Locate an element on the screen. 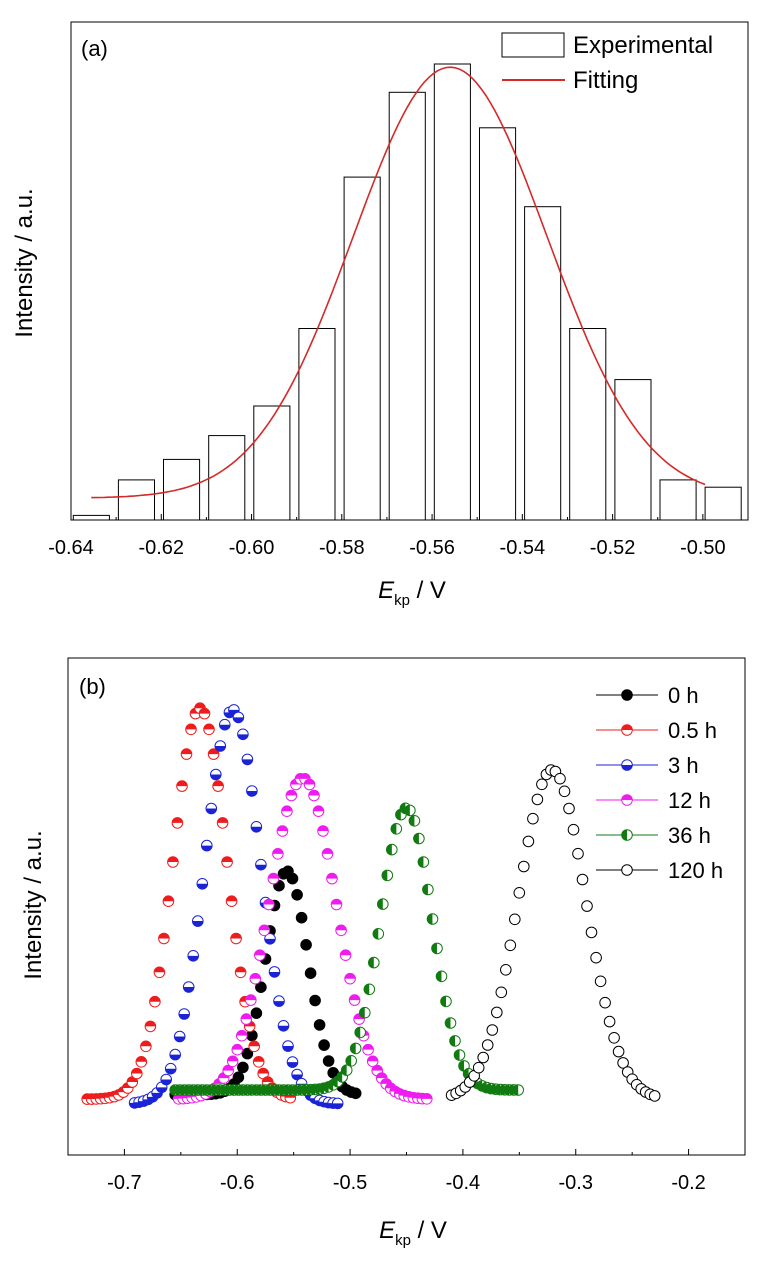 Image resolution: width=768 pixels, height=1263 pixels. series-3-hh is located at coordinates (236, 907).